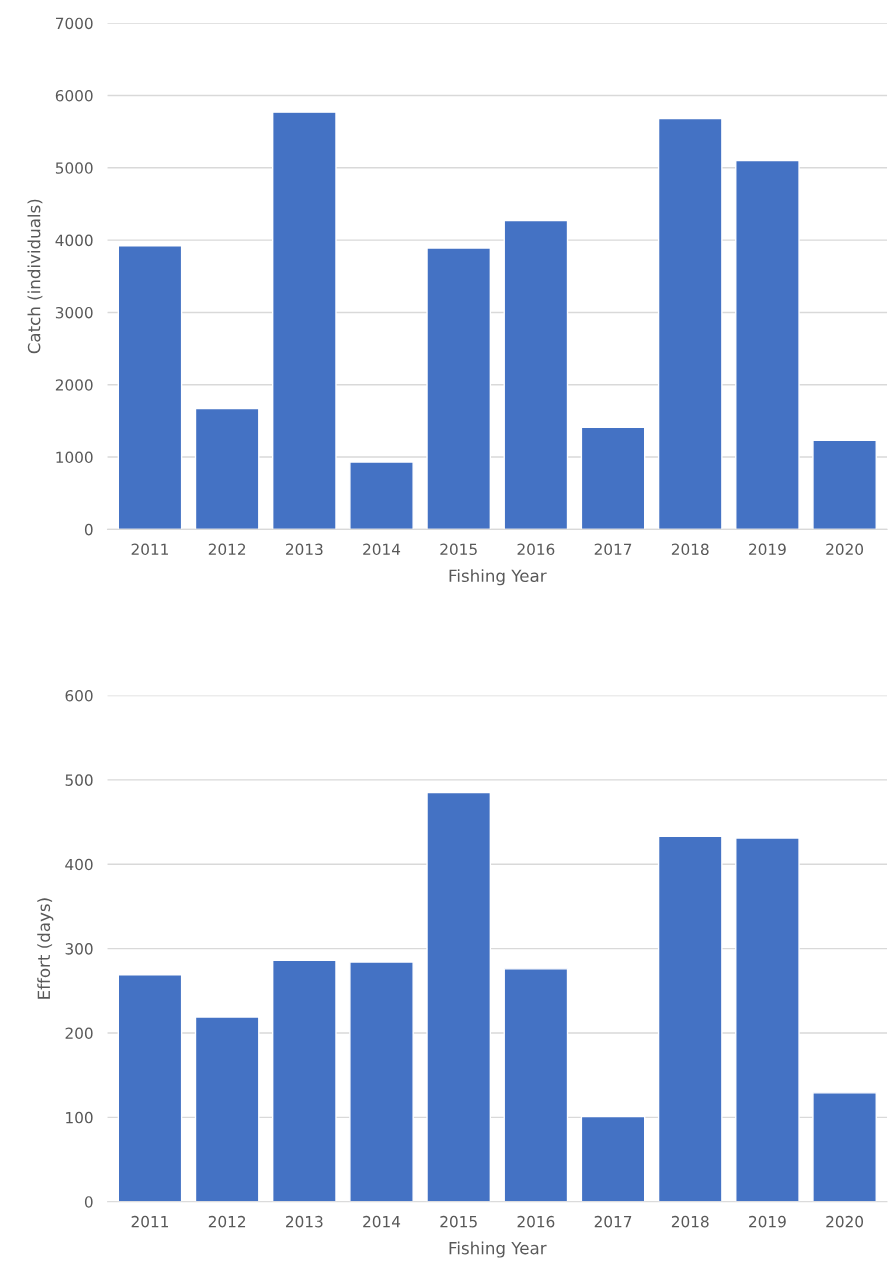 The height and width of the screenshot is (1288, 896). I want to click on y-tick-label: 2000, so click(74, 385).